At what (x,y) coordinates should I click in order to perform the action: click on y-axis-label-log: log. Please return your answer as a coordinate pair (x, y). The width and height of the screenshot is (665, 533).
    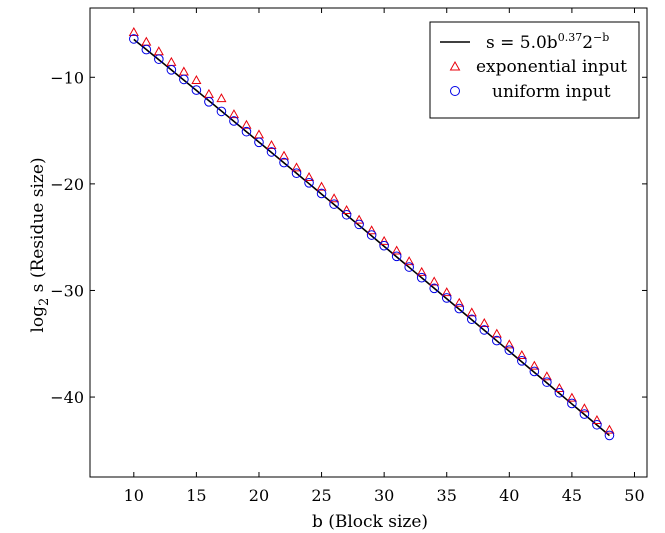
    Looking at the image, I should click on (38, 319).